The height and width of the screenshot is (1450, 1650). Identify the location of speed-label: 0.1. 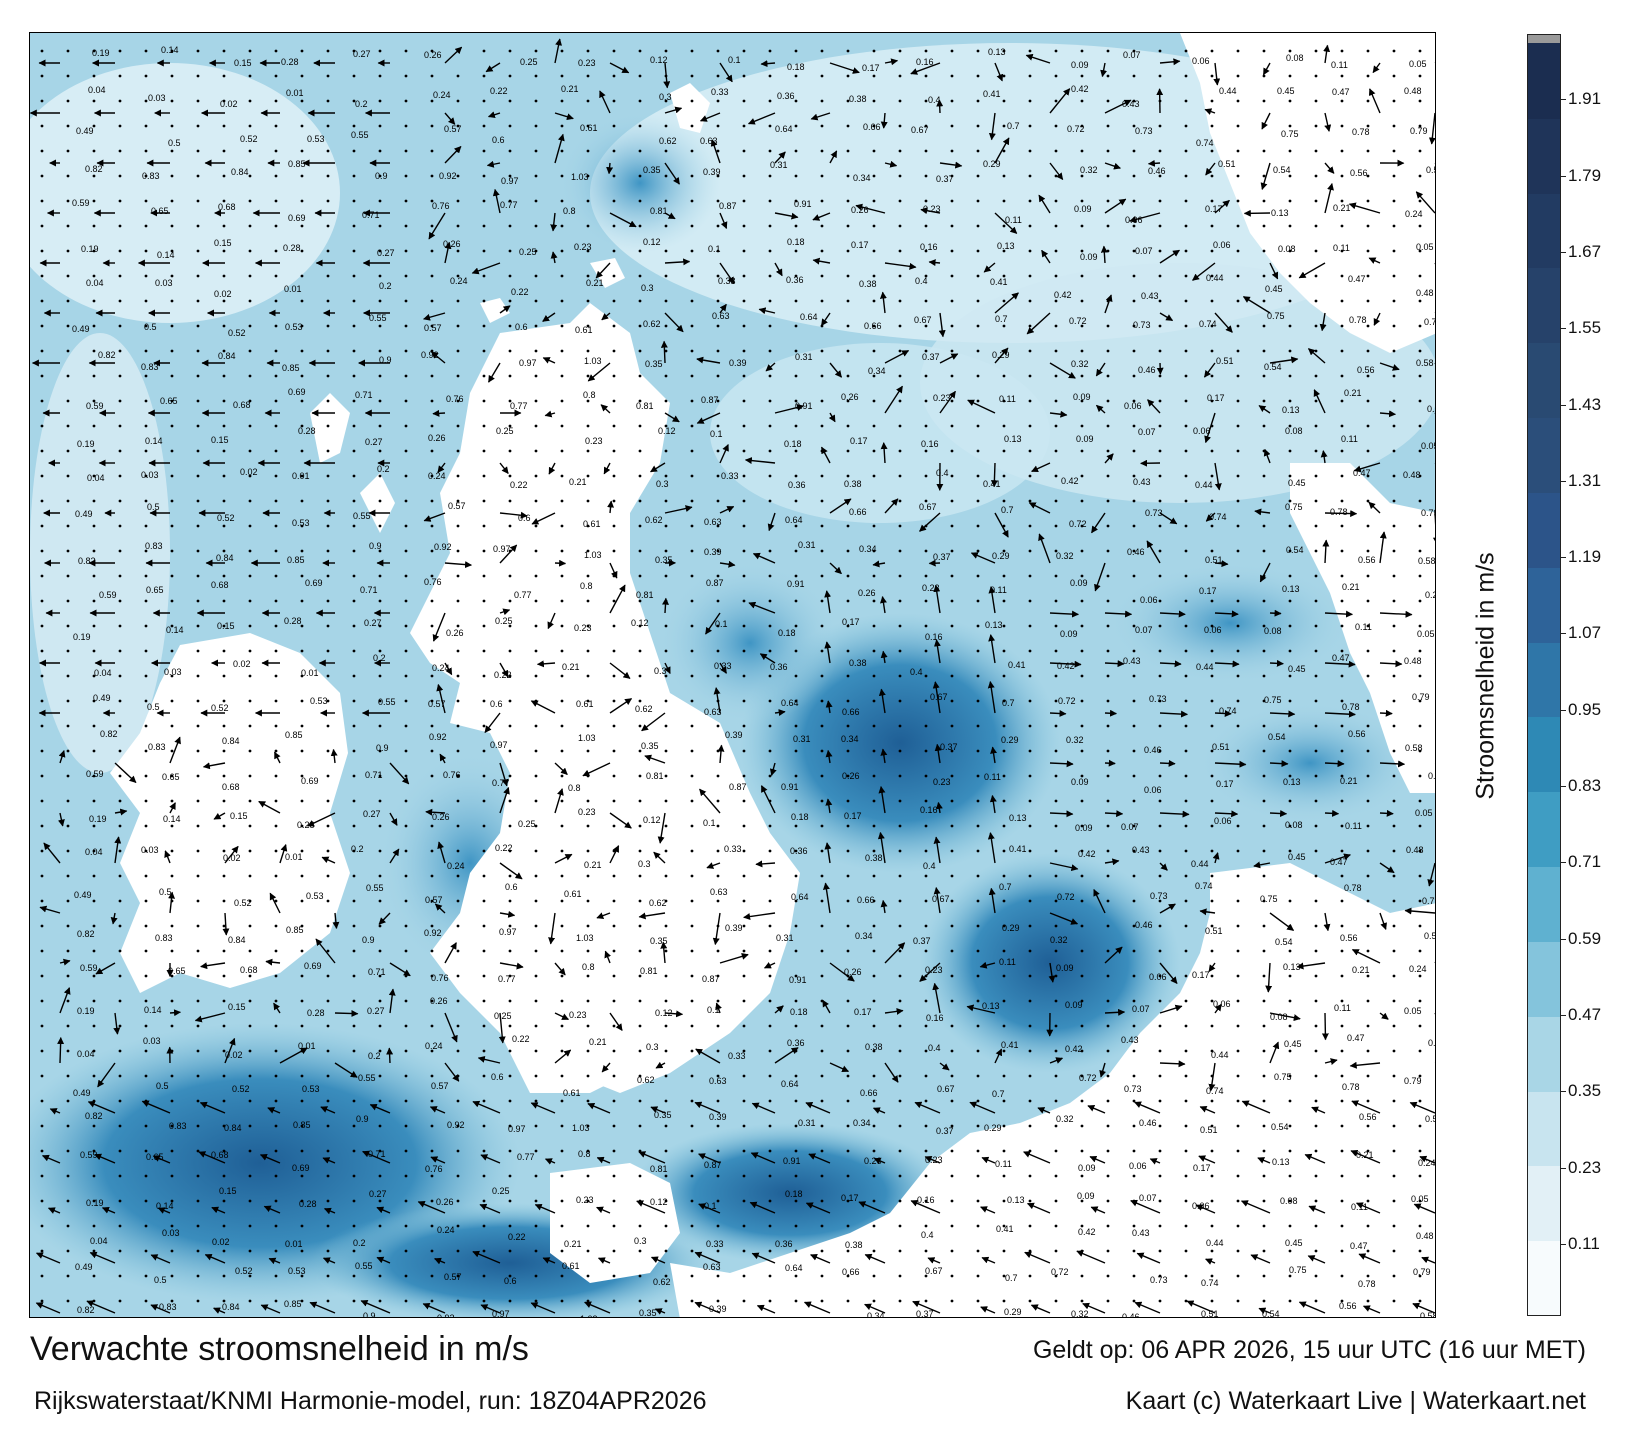
(714, 249).